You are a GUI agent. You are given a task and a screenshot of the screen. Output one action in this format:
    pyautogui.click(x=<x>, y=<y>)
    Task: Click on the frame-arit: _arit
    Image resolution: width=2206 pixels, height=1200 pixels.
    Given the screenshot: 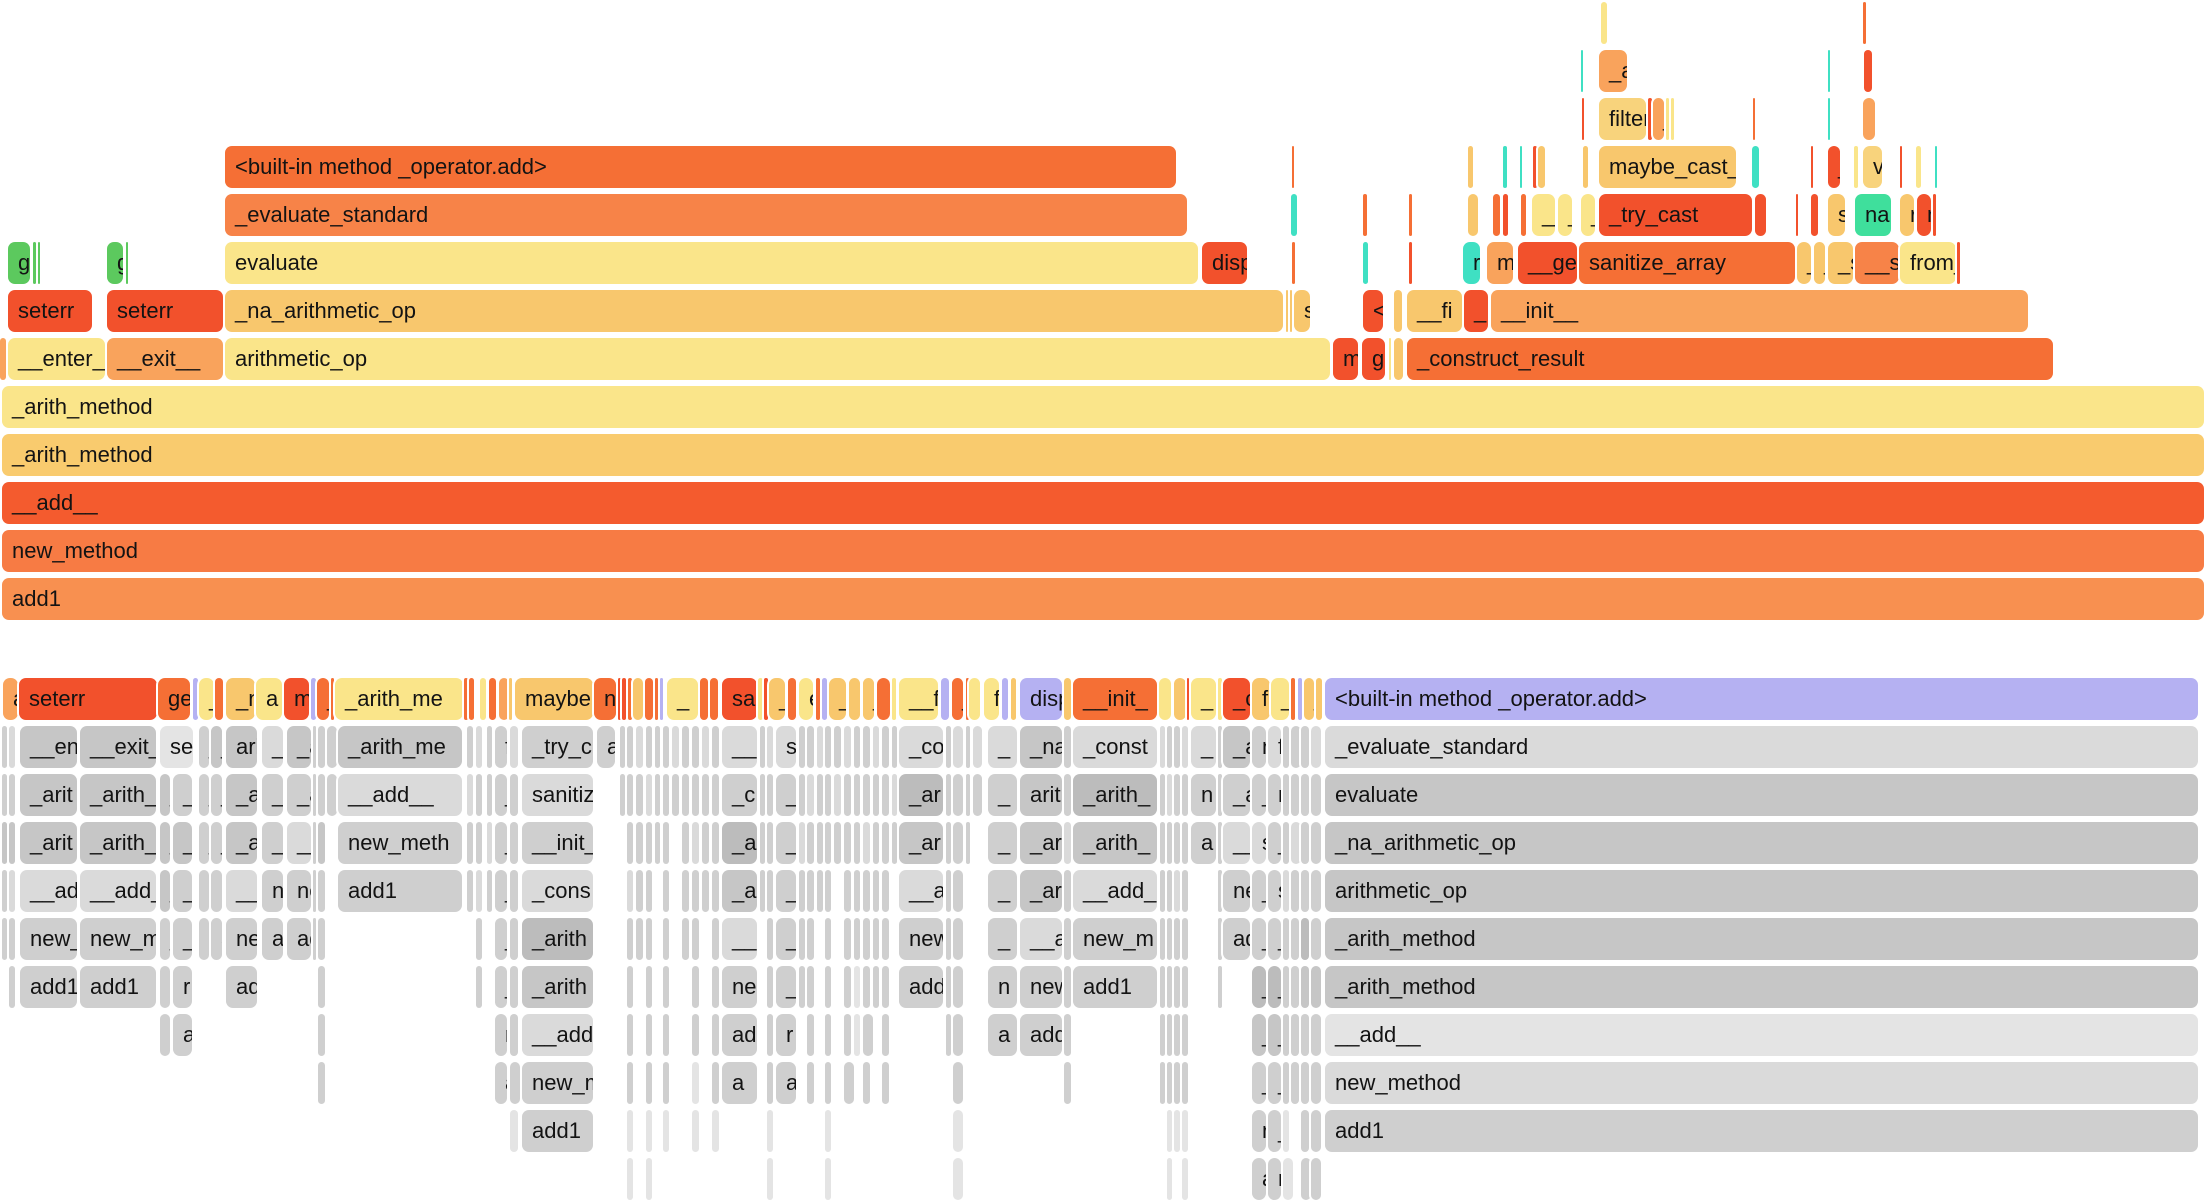 What is the action you would take?
    pyautogui.click(x=48, y=795)
    